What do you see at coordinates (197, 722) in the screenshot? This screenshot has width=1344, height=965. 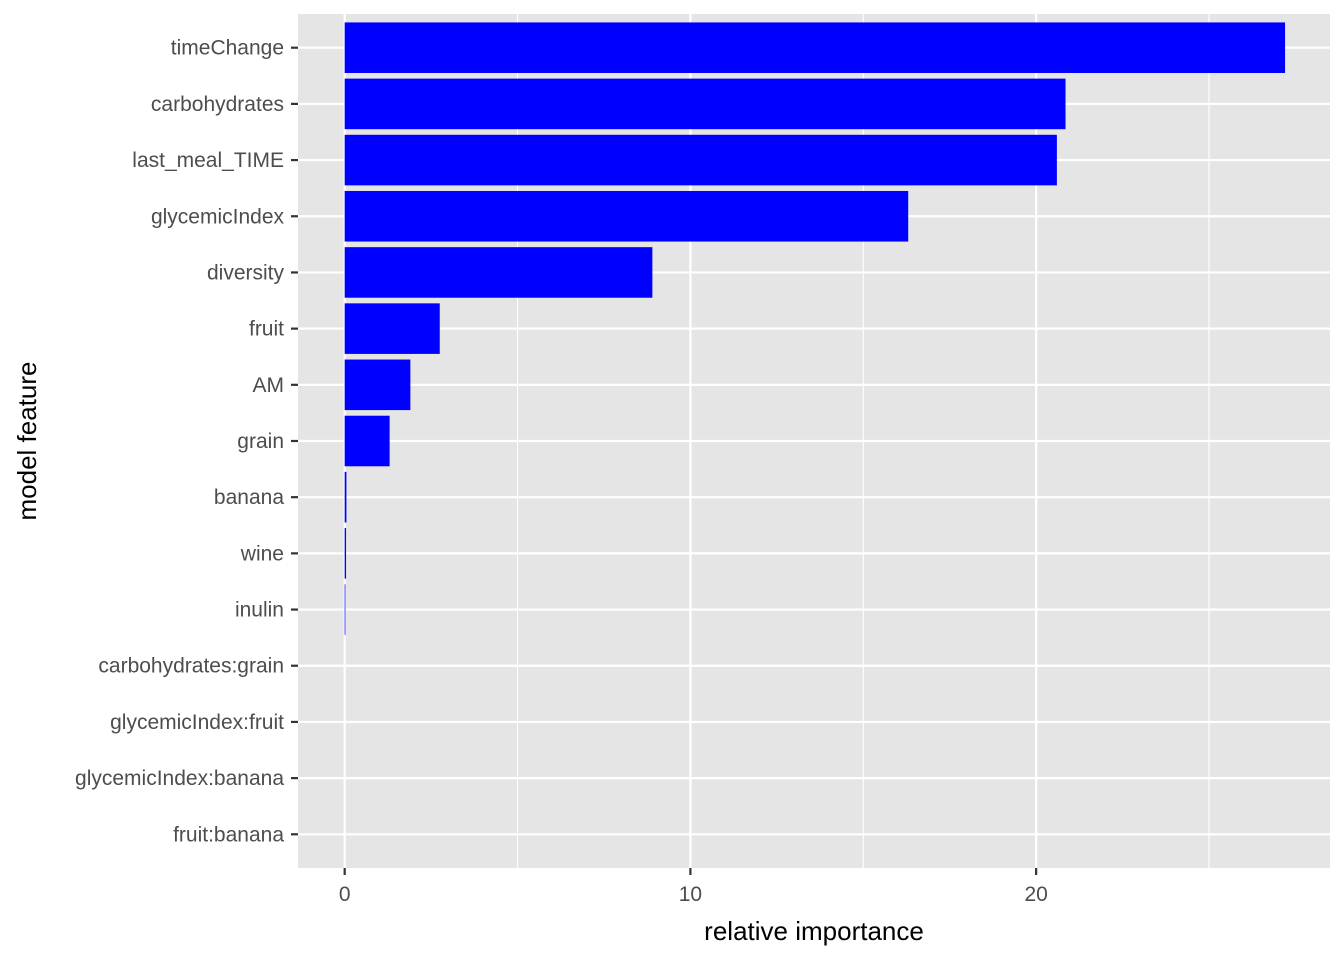 I see `y-tick-label: glycemicIndex:fruit` at bounding box center [197, 722].